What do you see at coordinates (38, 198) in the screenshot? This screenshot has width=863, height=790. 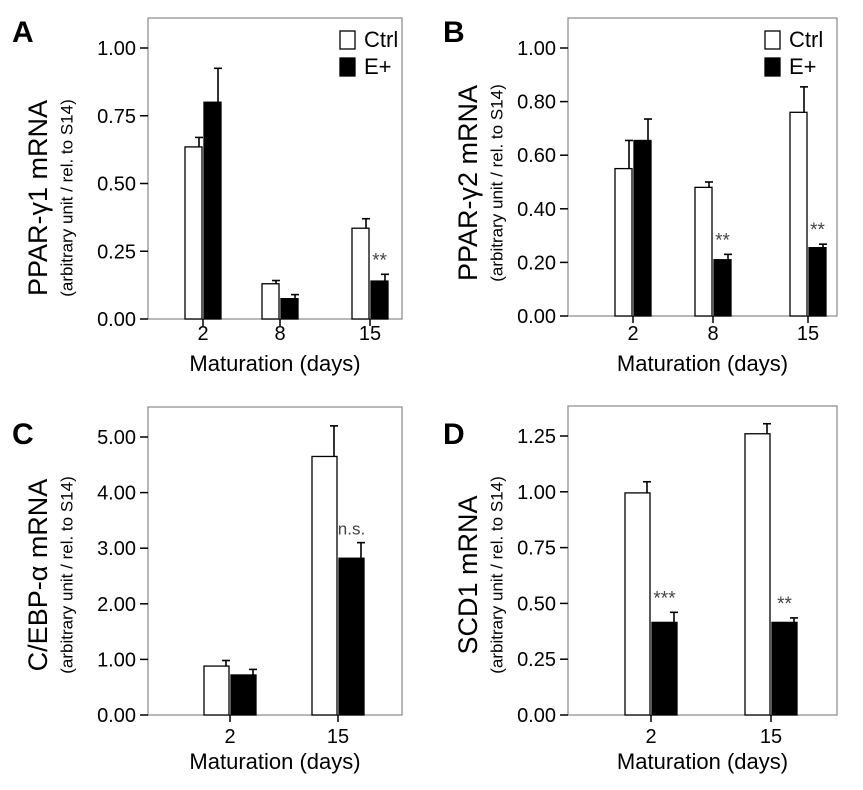 I see `y-axis-label: PPAR-γ1 mRNA` at bounding box center [38, 198].